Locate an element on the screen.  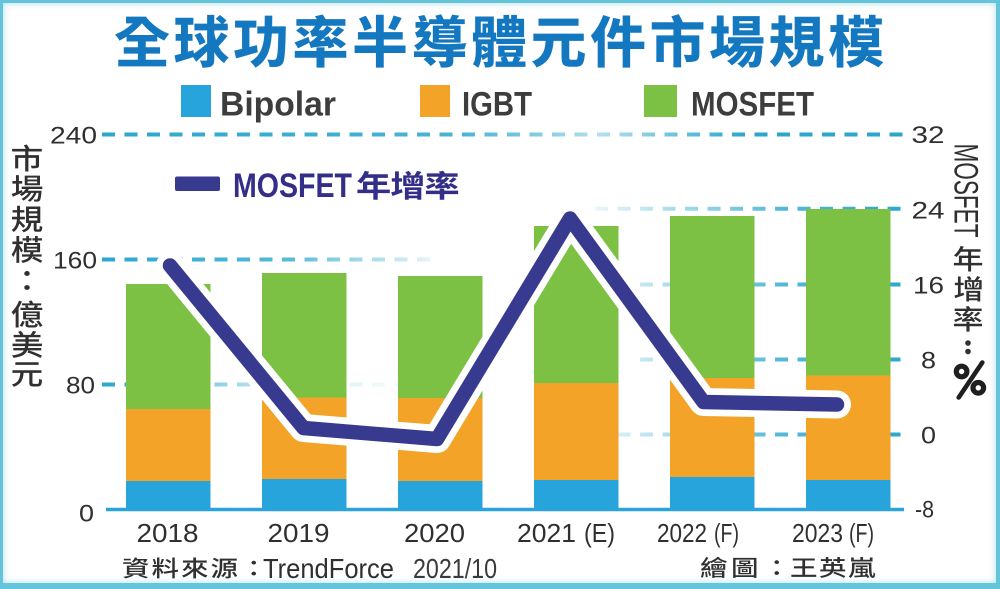
svg-text: IGBT is located at coordinates (497, 105).